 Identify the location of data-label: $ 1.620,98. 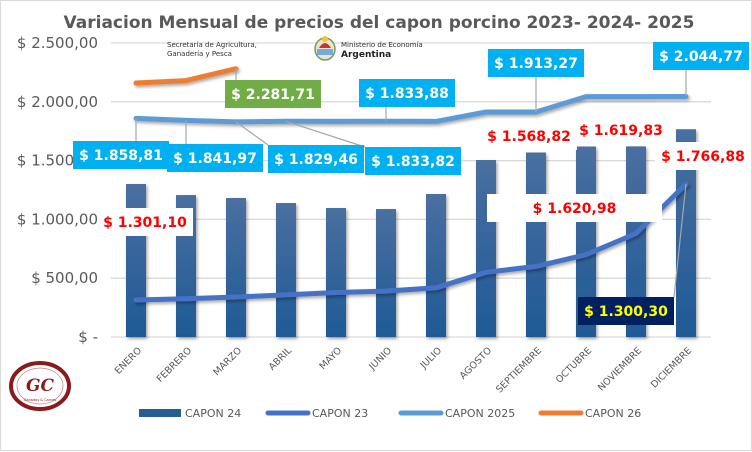
(574, 208).